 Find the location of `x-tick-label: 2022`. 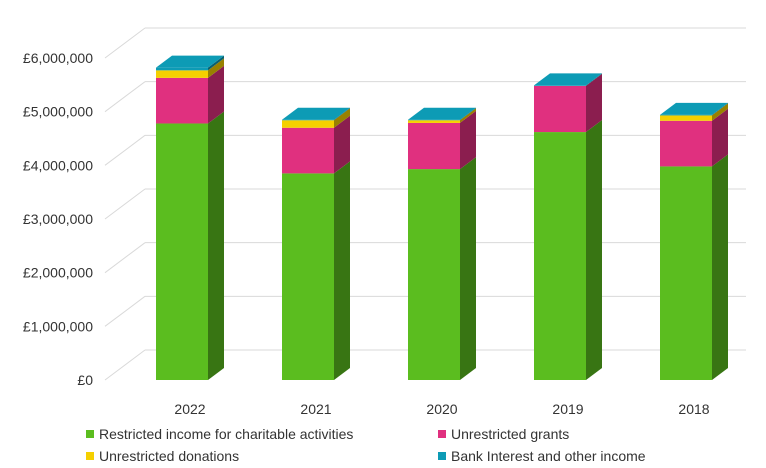

x-tick-label: 2022 is located at coordinates (189, 409).